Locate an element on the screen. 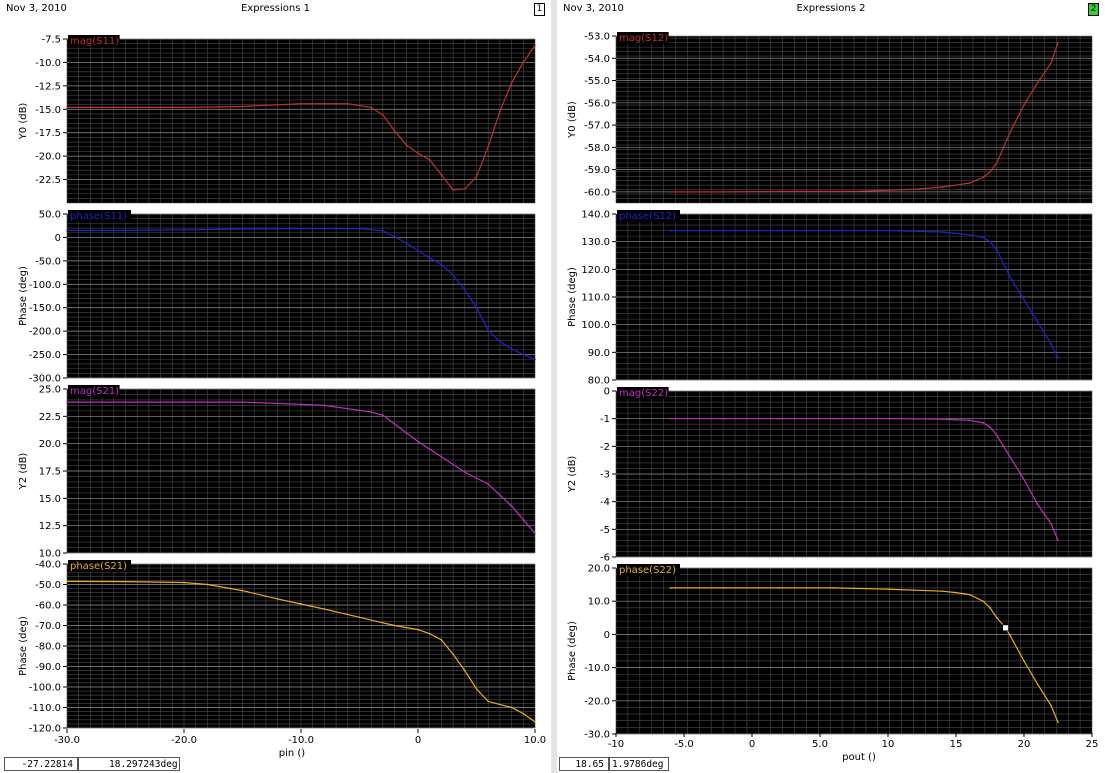 This screenshot has height=773, width=1105. y-tick-label: -1 is located at coordinates (605, 419).